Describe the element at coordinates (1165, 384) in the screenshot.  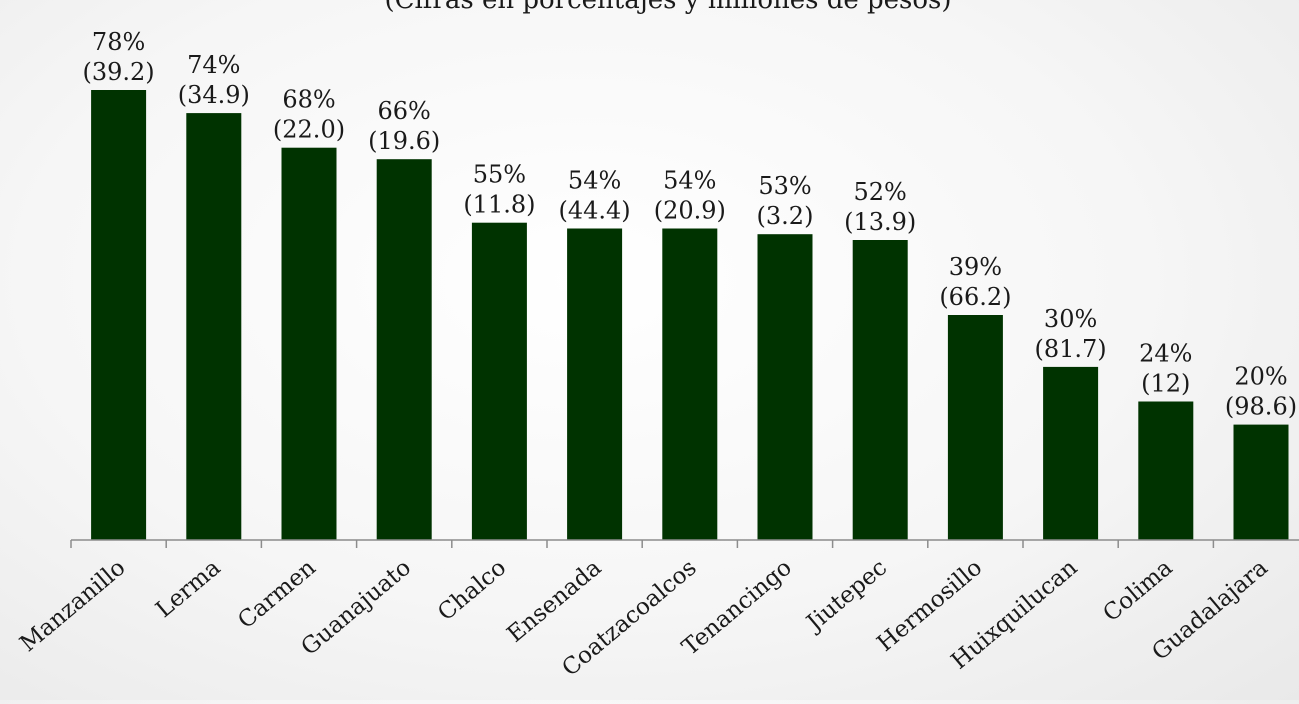
I see `amount-label: (12)` at that location.